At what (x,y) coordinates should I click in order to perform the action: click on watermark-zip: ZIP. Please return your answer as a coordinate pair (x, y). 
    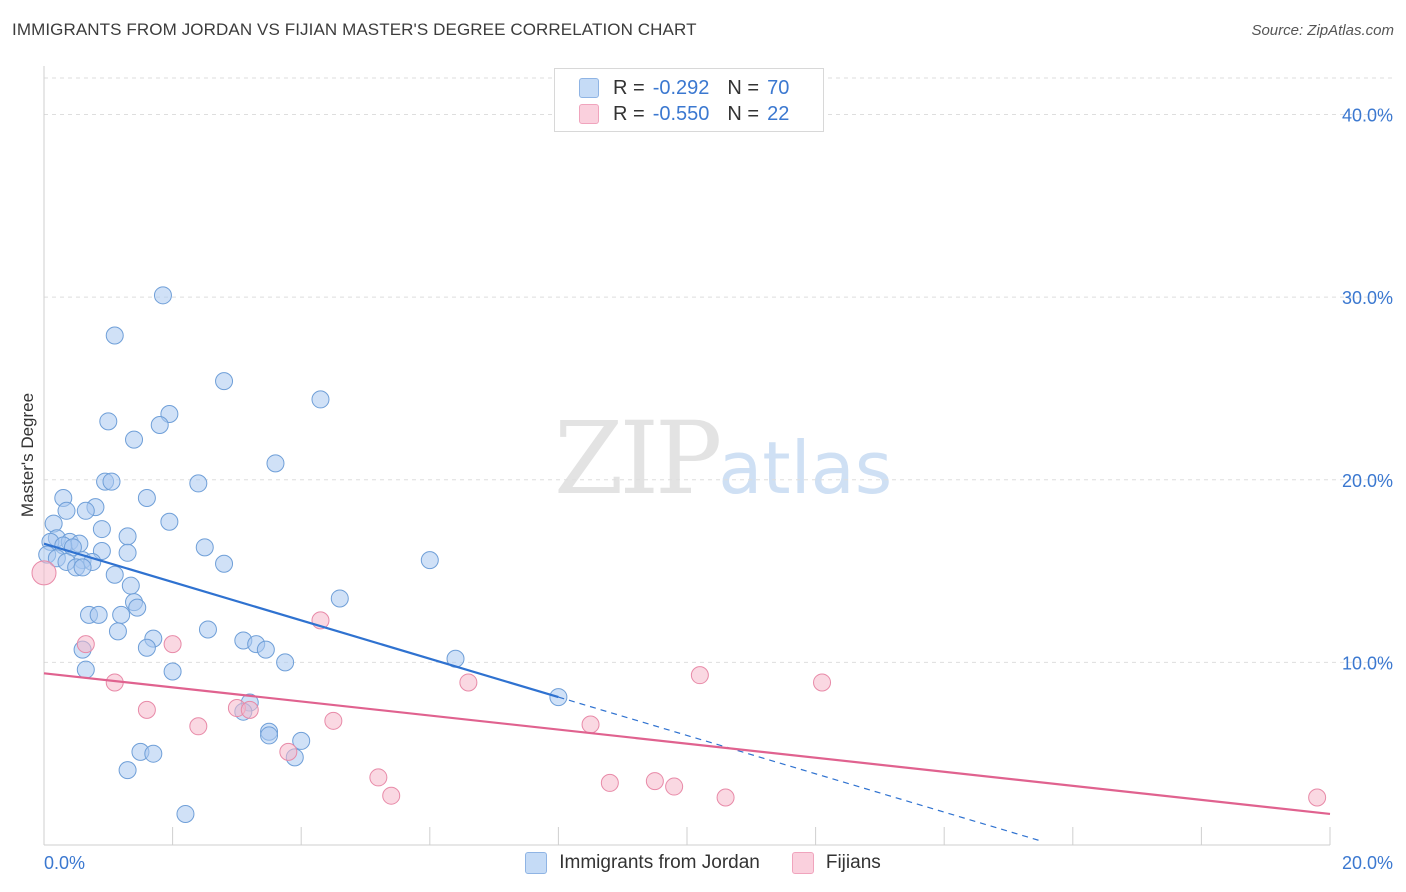
    Looking at the image, I should click on (638, 458).